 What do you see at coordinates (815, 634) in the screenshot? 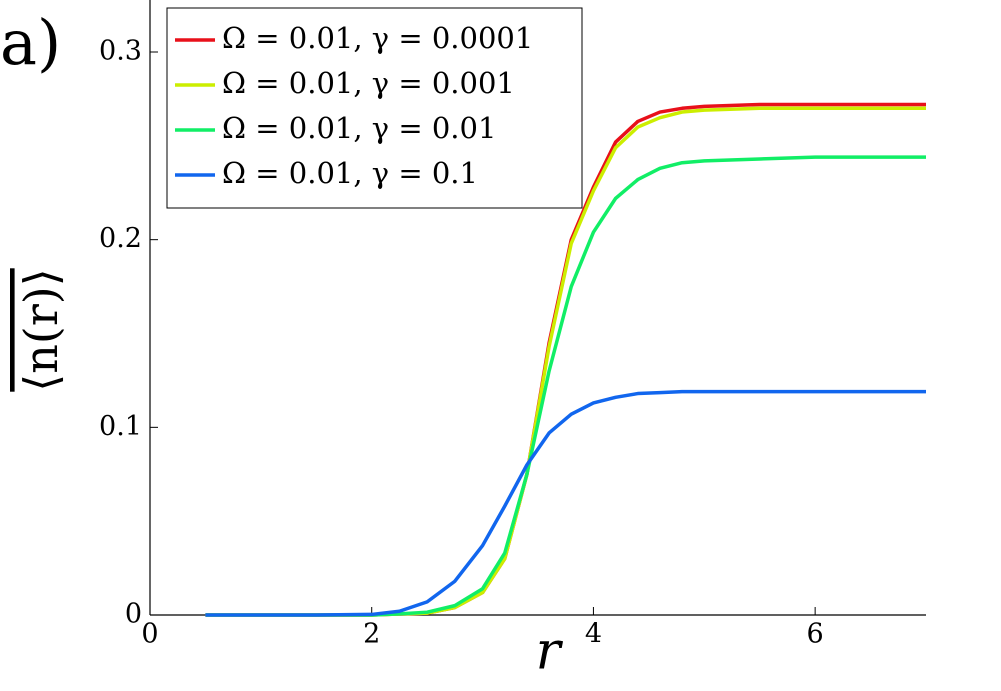
I see `x-tick-label: 6` at bounding box center [815, 634].